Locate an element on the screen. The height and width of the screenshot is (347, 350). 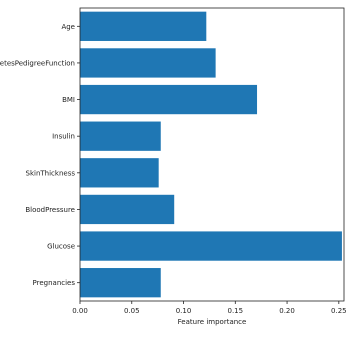
bar-glucose is located at coordinates (211, 246).